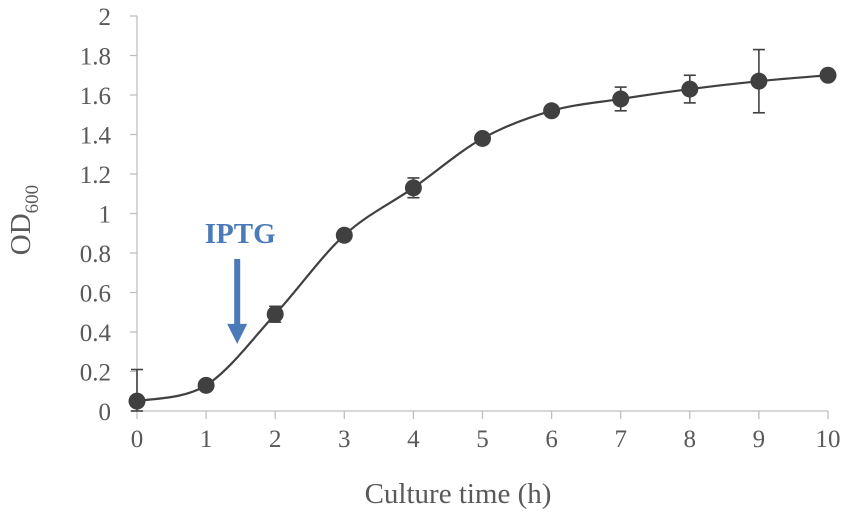 This screenshot has height=515, width=851. Describe the element at coordinates (275, 439) in the screenshot. I see `x-tick-label: 2` at that location.